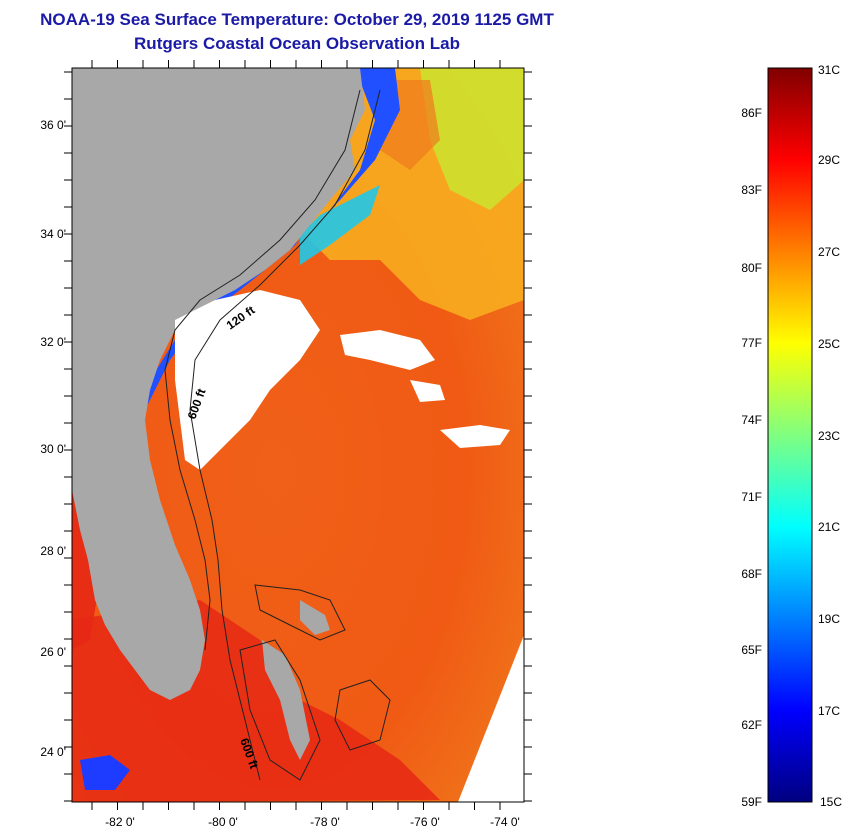  What do you see at coordinates (105, 772) in the screenshot?
I see `cold-spot` at bounding box center [105, 772].